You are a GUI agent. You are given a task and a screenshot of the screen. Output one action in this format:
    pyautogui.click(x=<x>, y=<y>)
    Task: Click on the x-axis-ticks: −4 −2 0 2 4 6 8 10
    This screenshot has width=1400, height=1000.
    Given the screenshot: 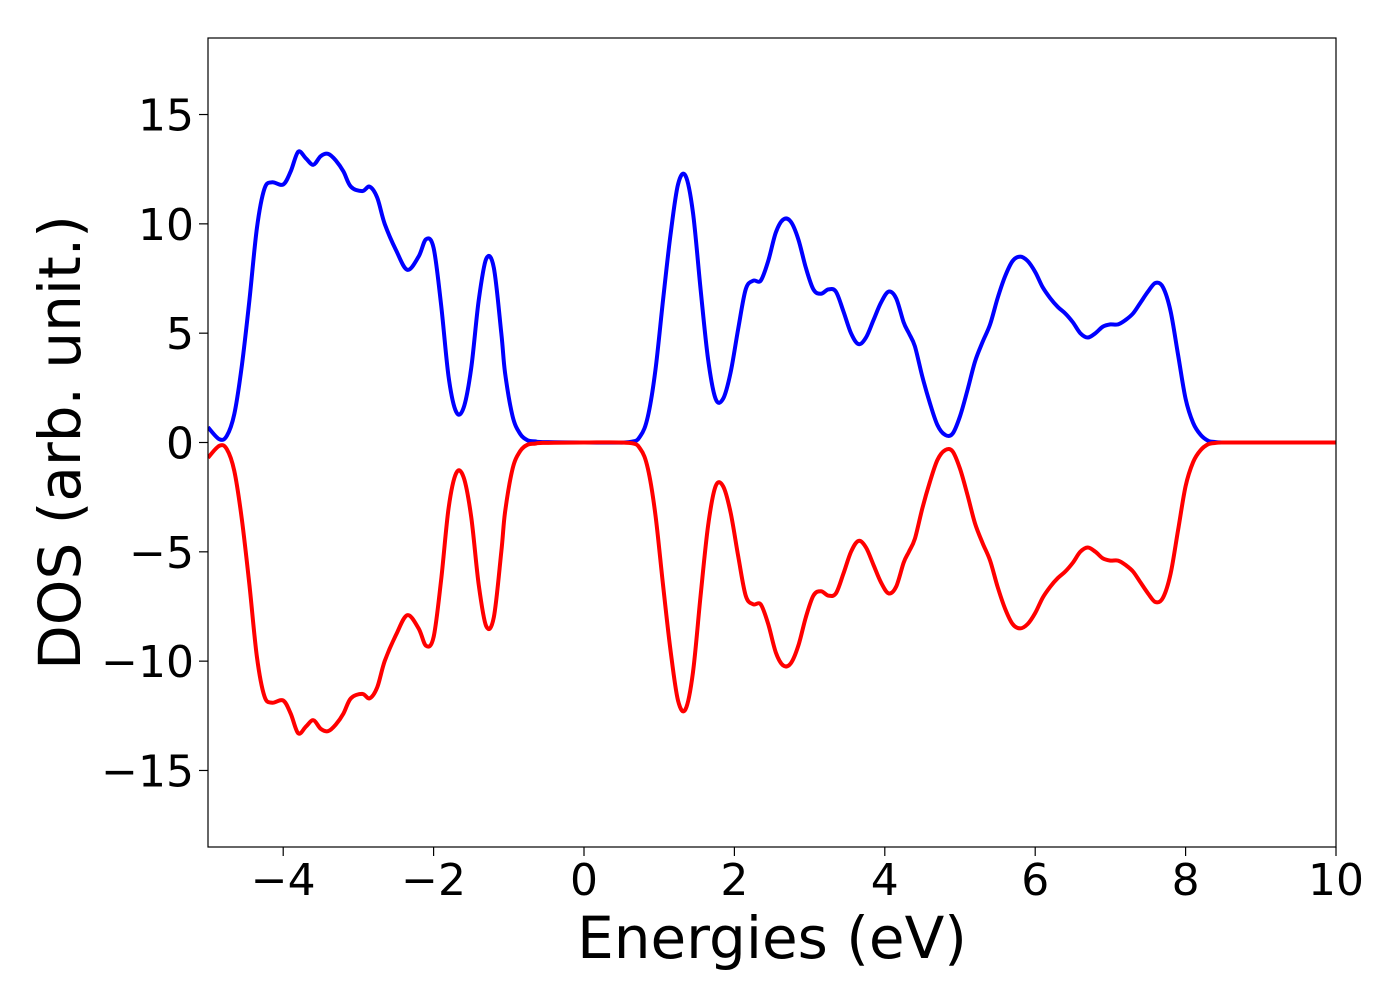 What is the action you would take?
    pyautogui.click(x=807, y=876)
    